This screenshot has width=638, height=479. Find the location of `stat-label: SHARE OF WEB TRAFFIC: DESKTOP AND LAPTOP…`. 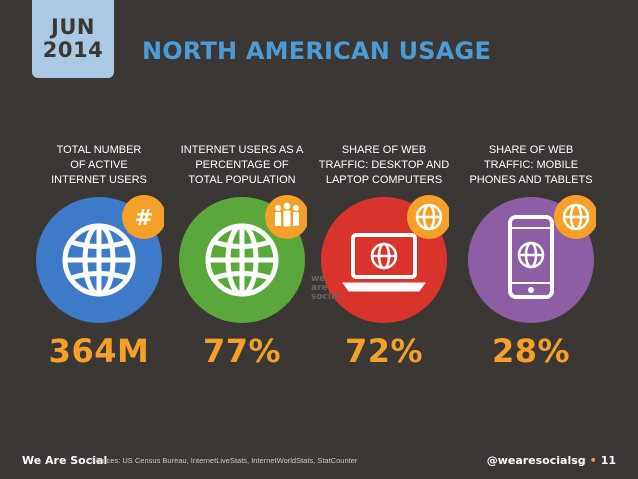

stat-label: SHARE OF WEB TRAFFIC: DESKTOP AND LAPTOP… is located at coordinates (384, 165).